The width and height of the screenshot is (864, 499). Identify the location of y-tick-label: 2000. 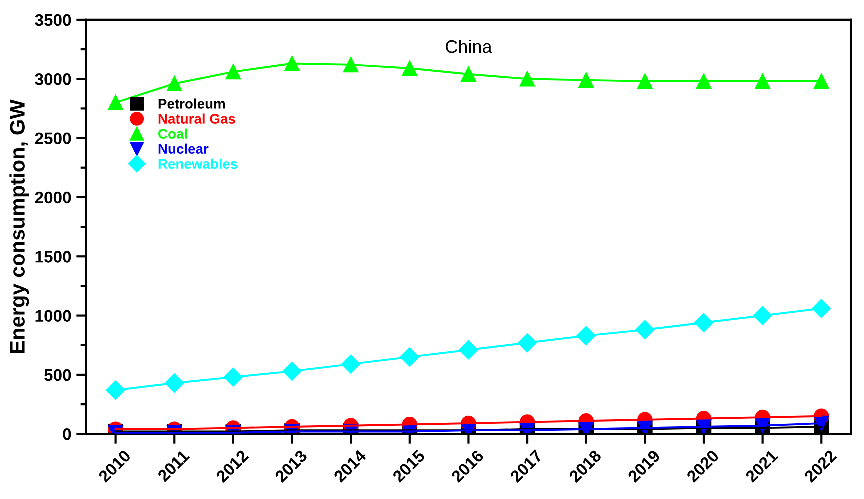
(53, 198).